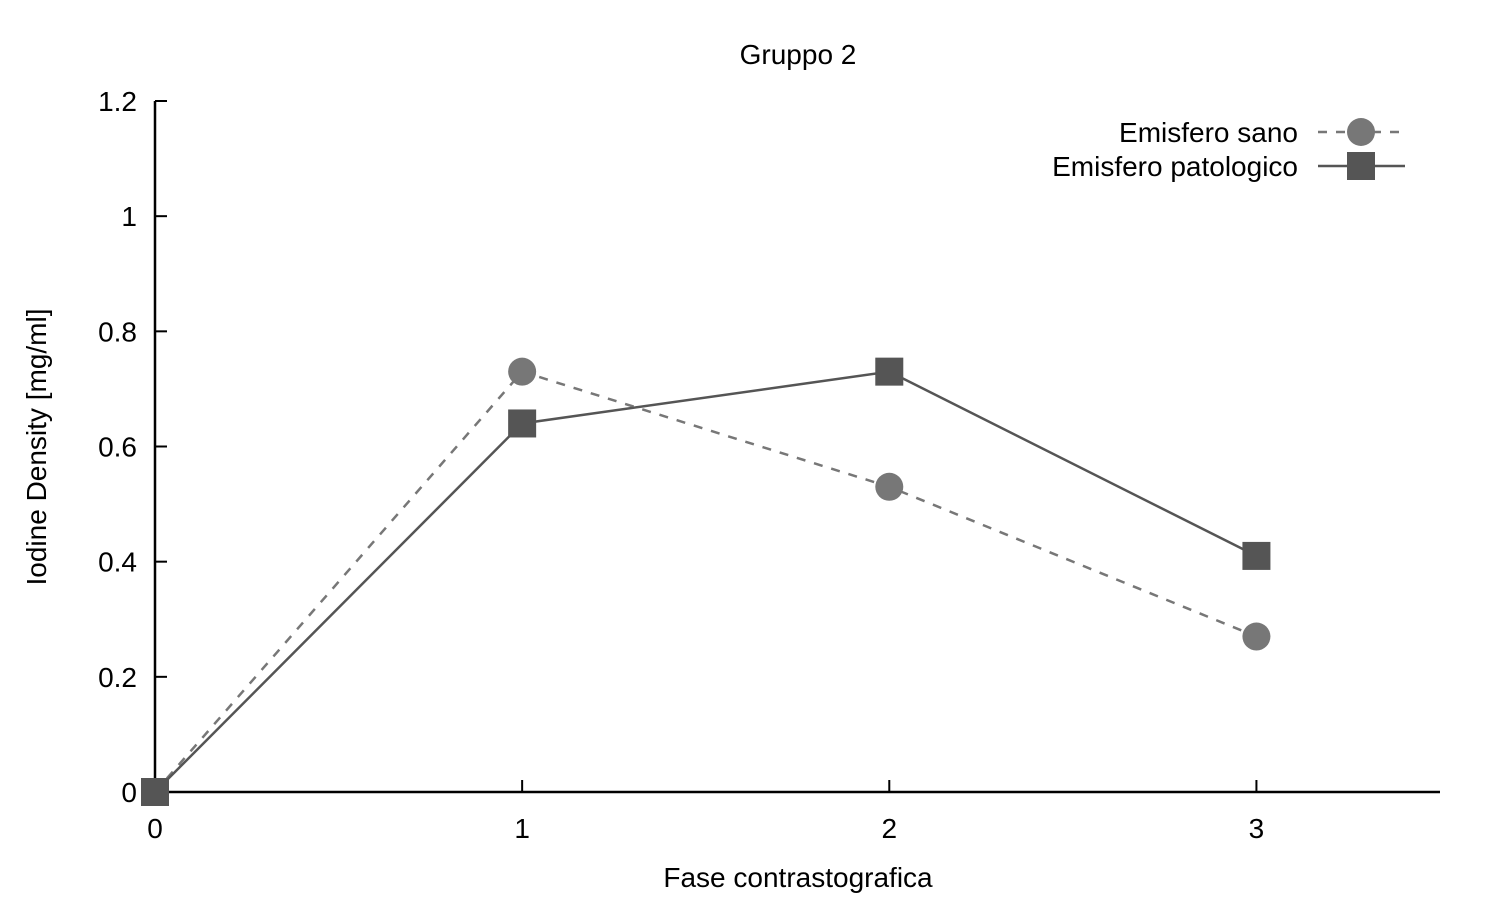 This screenshot has height=900, width=1500. I want to click on chart-title: Gruppo 2, so click(798, 54).